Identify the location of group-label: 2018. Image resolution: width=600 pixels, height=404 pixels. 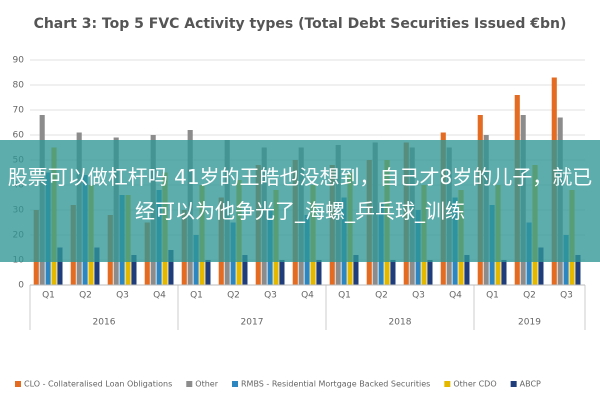
(400, 323).